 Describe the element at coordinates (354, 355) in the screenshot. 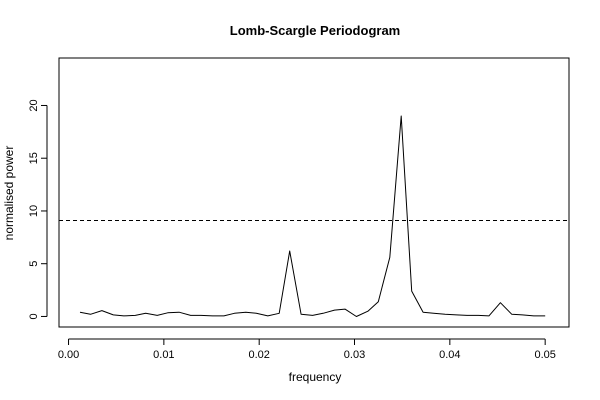

I see `x-tick-label: 0.03` at that location.